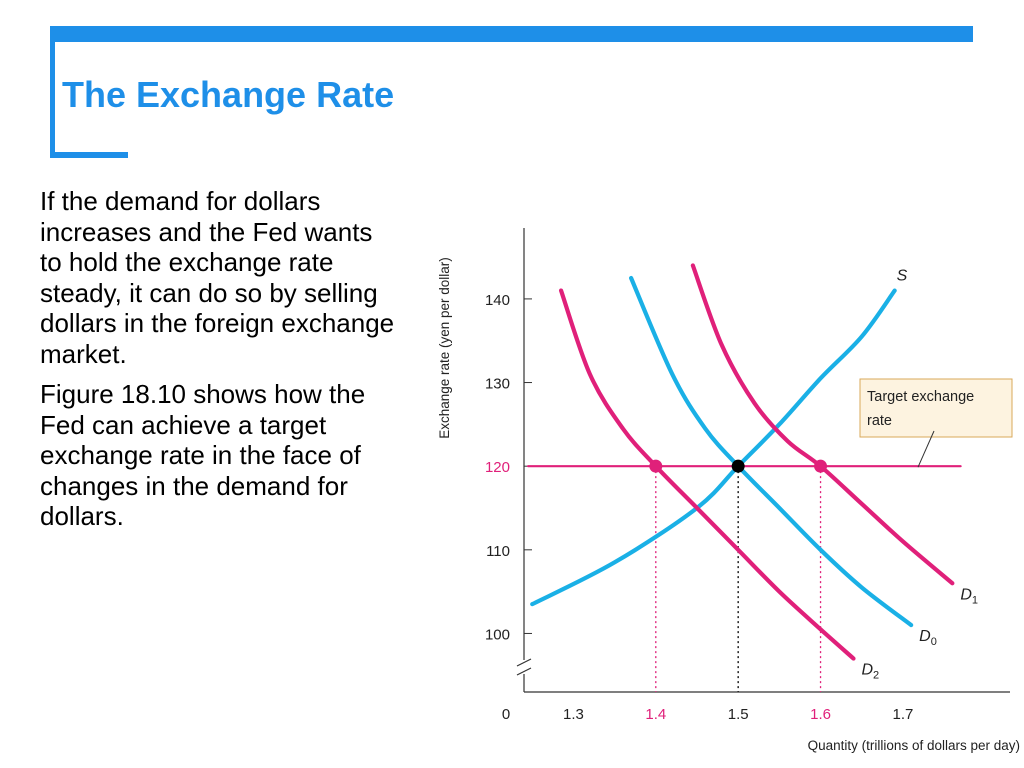 The width and height of the screenshot is (1024, 768). Describe the element at coordinates (738, 714) in the screenshot. I see `x-tick-label: 1.5` at that location.